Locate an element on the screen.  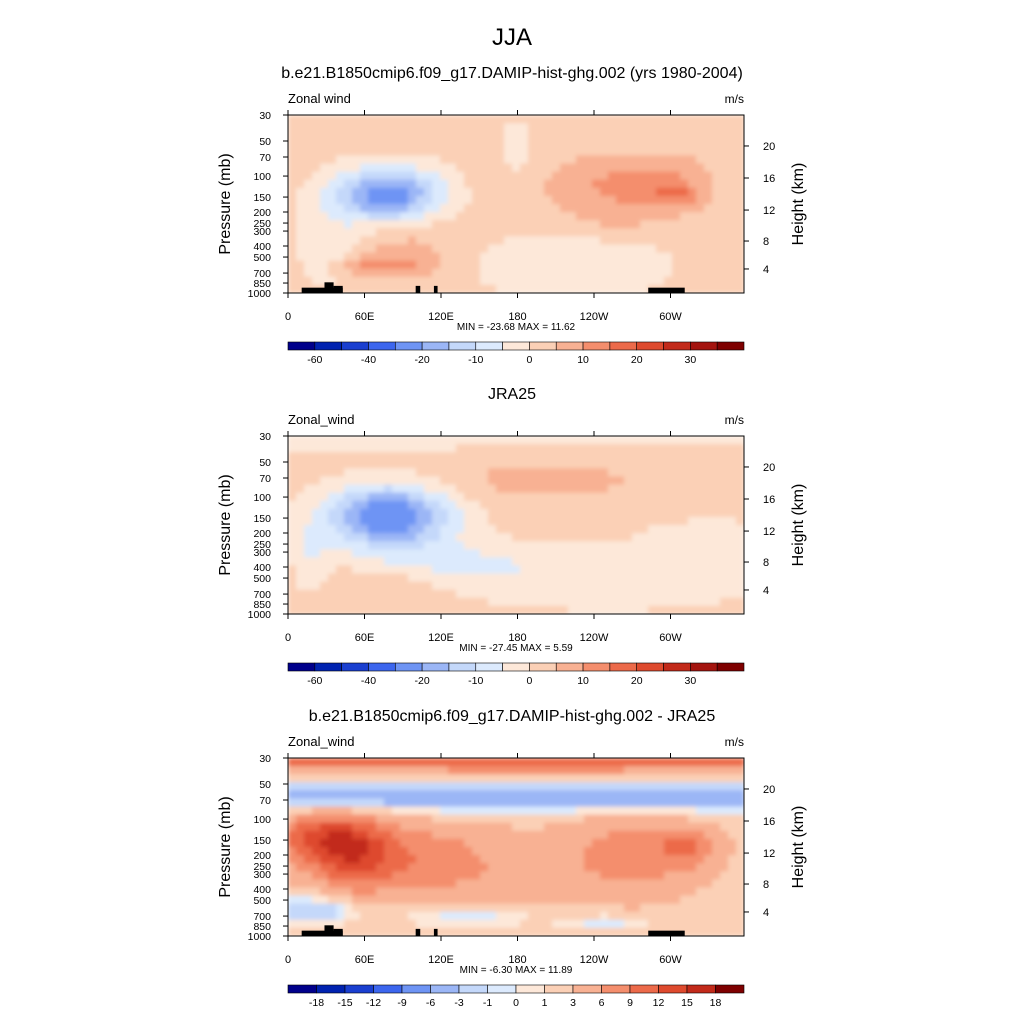
y-tick-label: 700 is located at coordinates (262, 917).